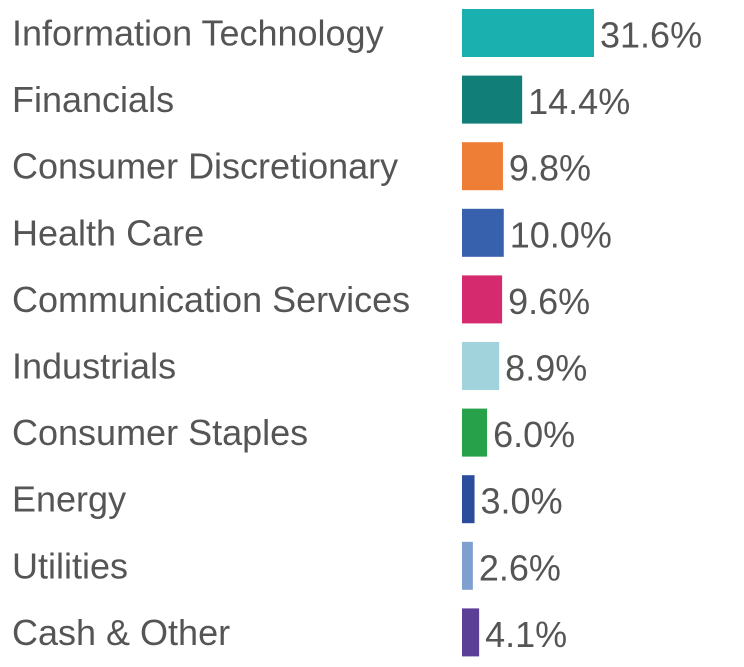  I want to click on bar-cash-and-other, so click(471, 632).